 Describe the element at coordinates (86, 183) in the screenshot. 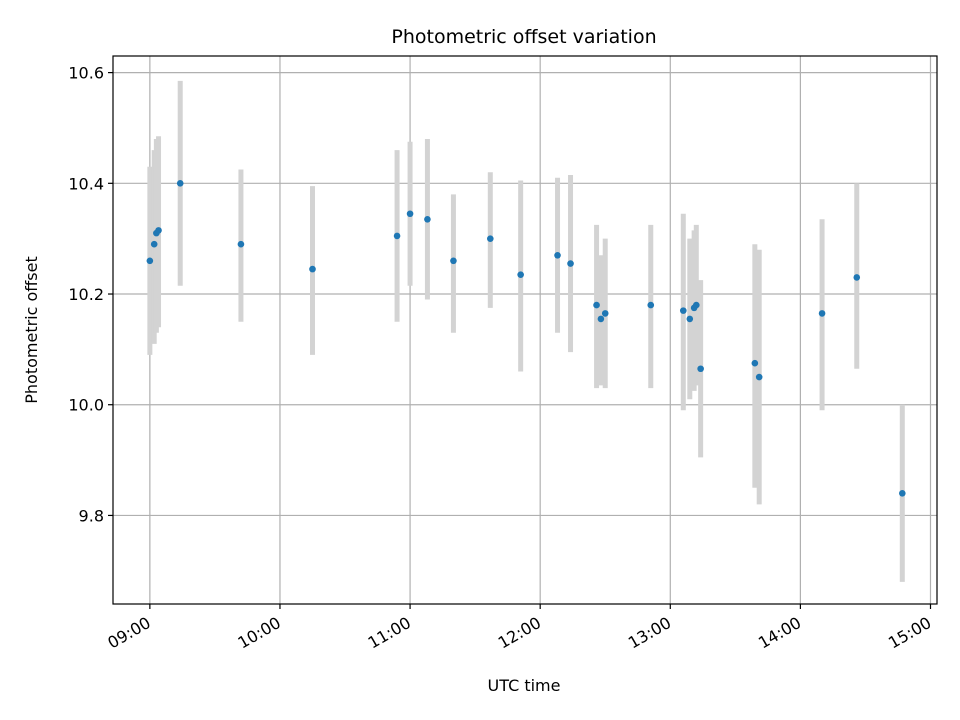

I see `y-tick-label: 10.4` at that location.